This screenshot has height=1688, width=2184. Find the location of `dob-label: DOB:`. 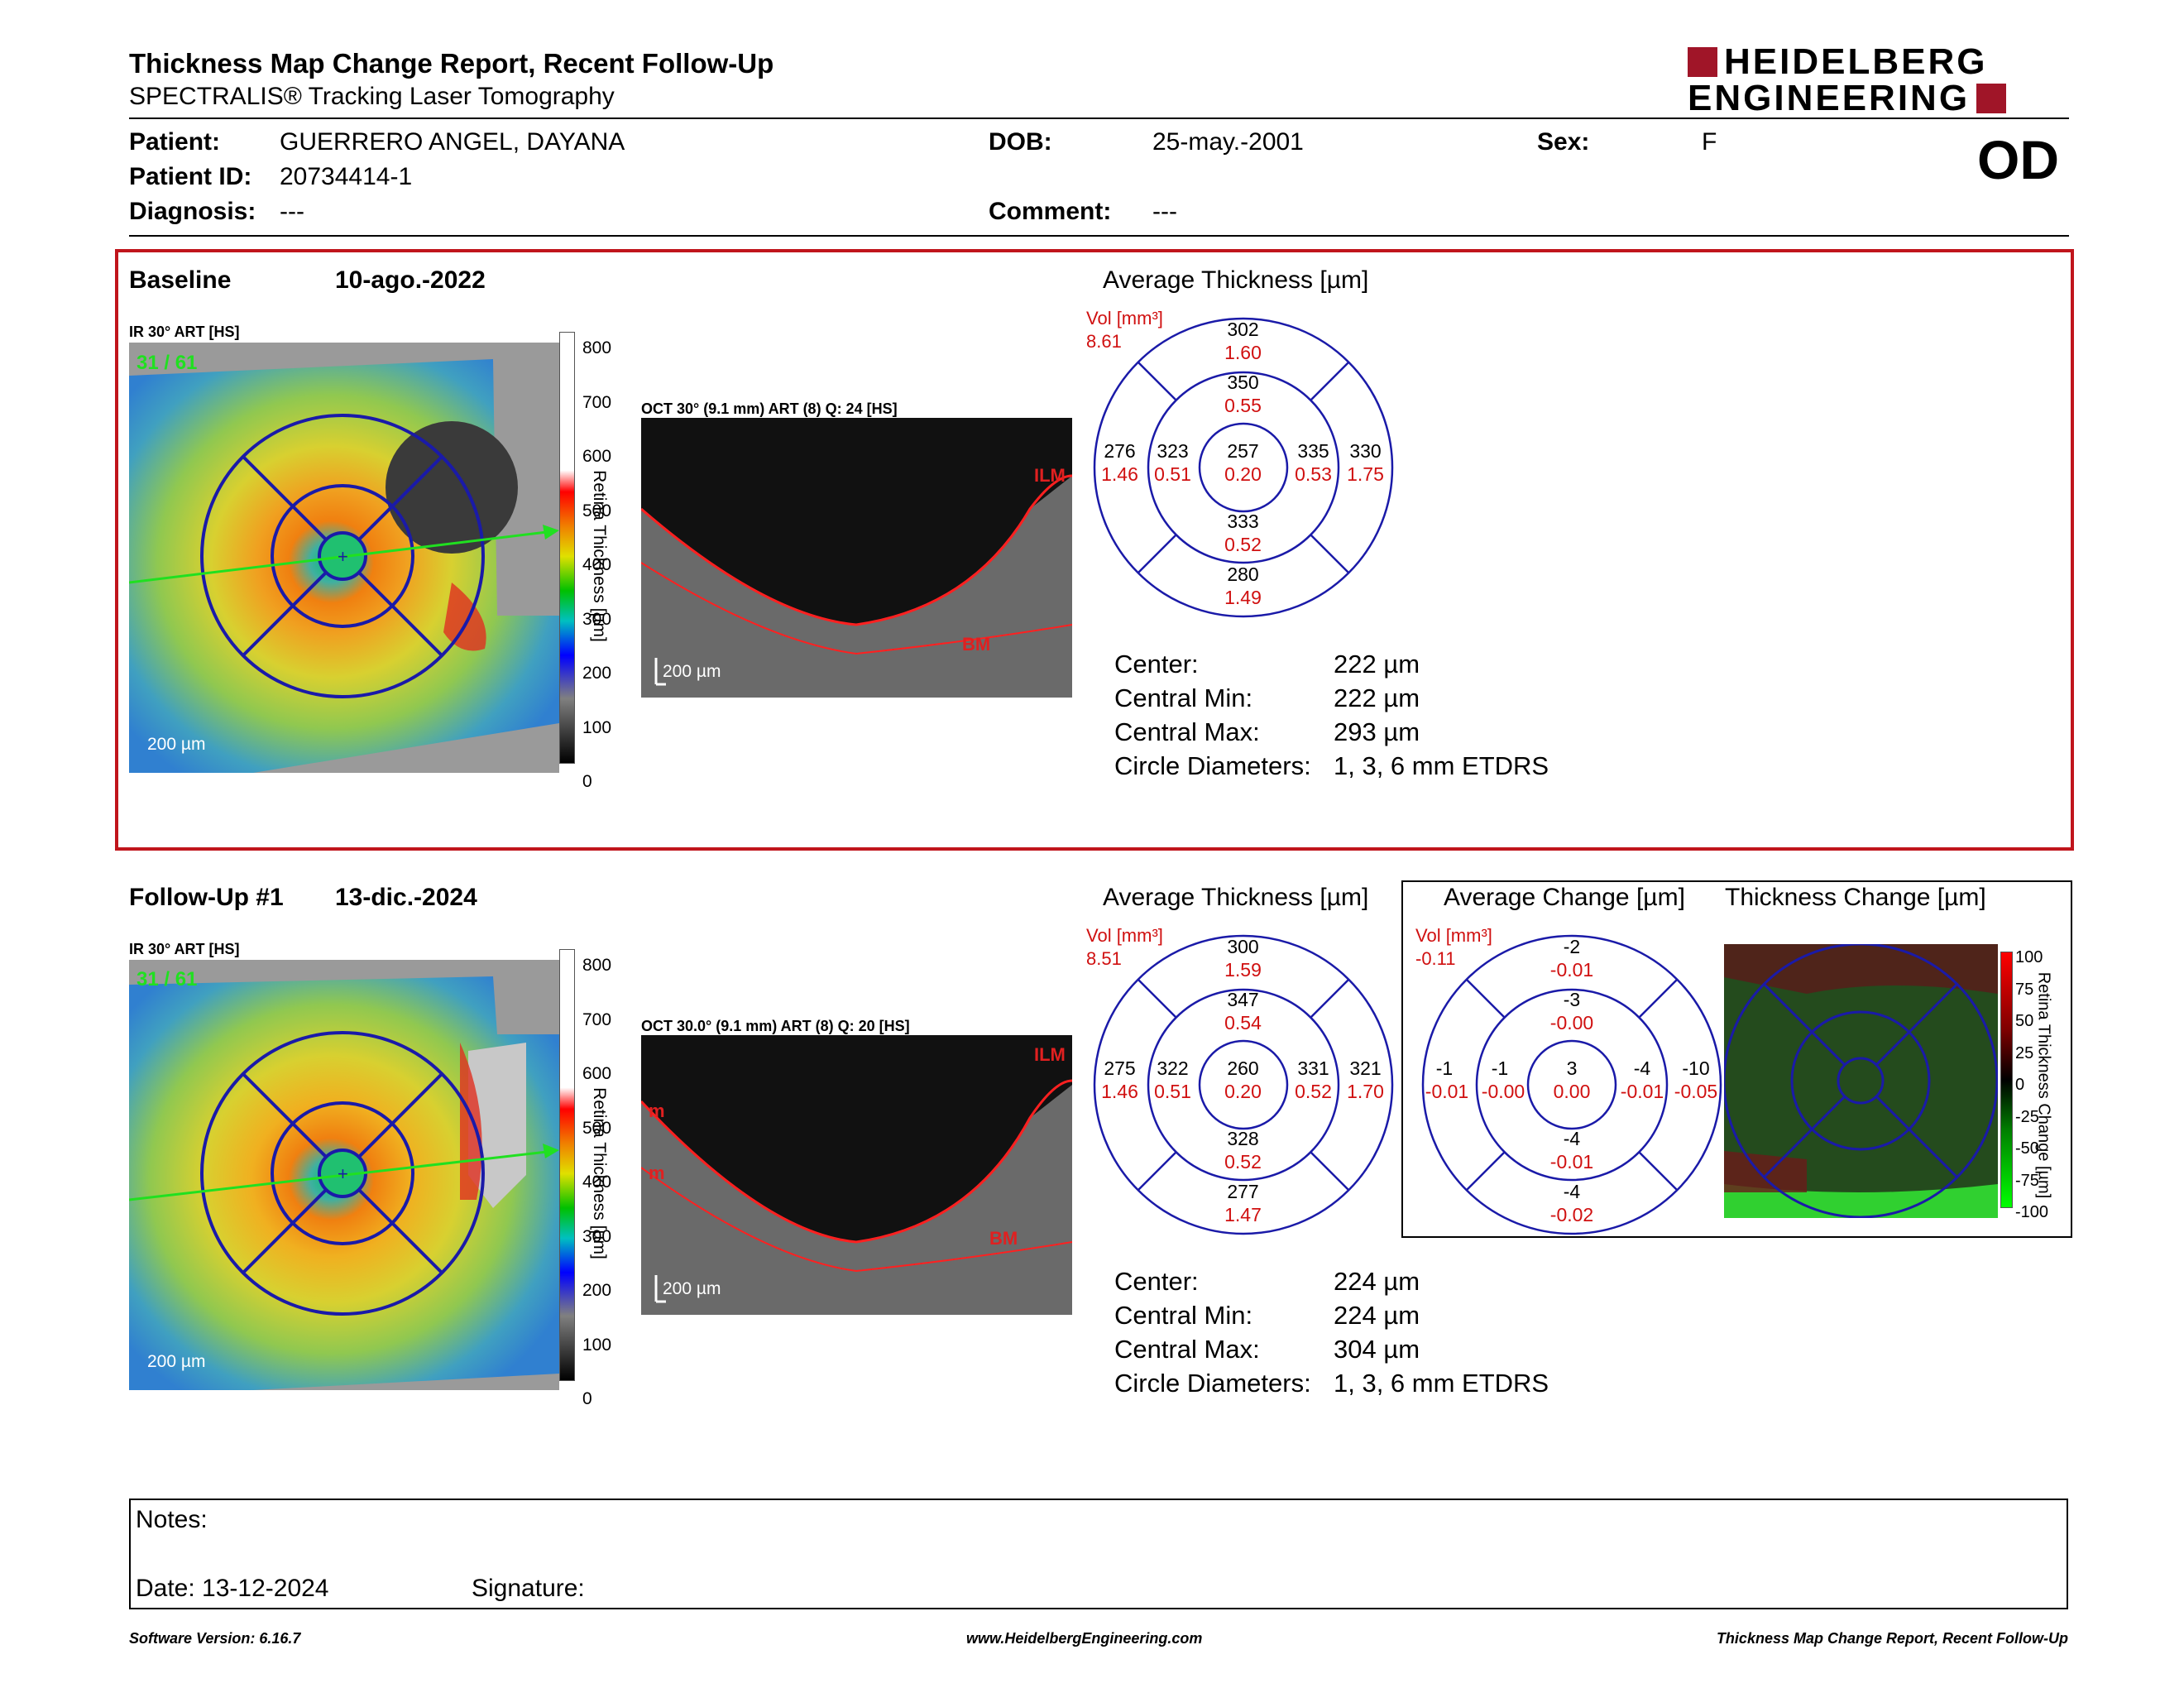

dob-label: DOB: is located at coordinates (1020, 142).